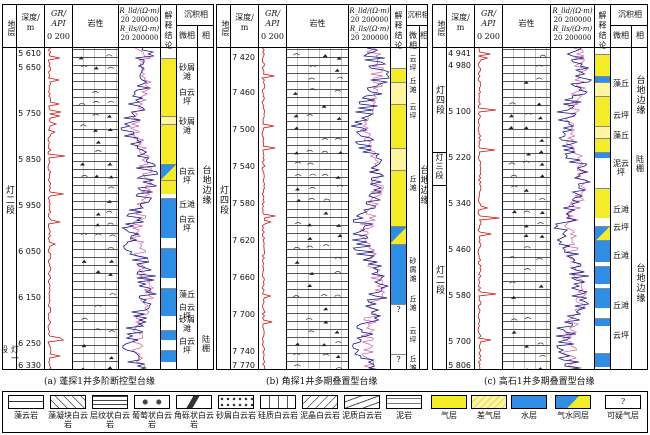 Image resolution: width=650 pixels, height=435 pixels. What do you see at coordinates (623, 413) in the screenshot?
I see `legend-item: ? 可疑气层` at bounding box center [623, 413].